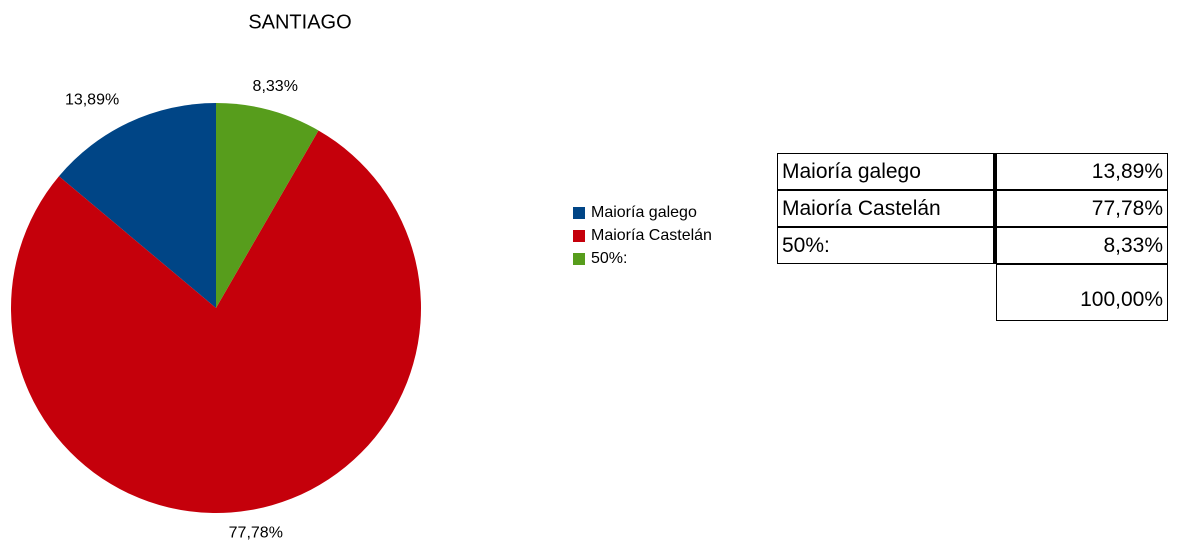  I want to click on table-cell: Maioría galego, so click(886, 171).